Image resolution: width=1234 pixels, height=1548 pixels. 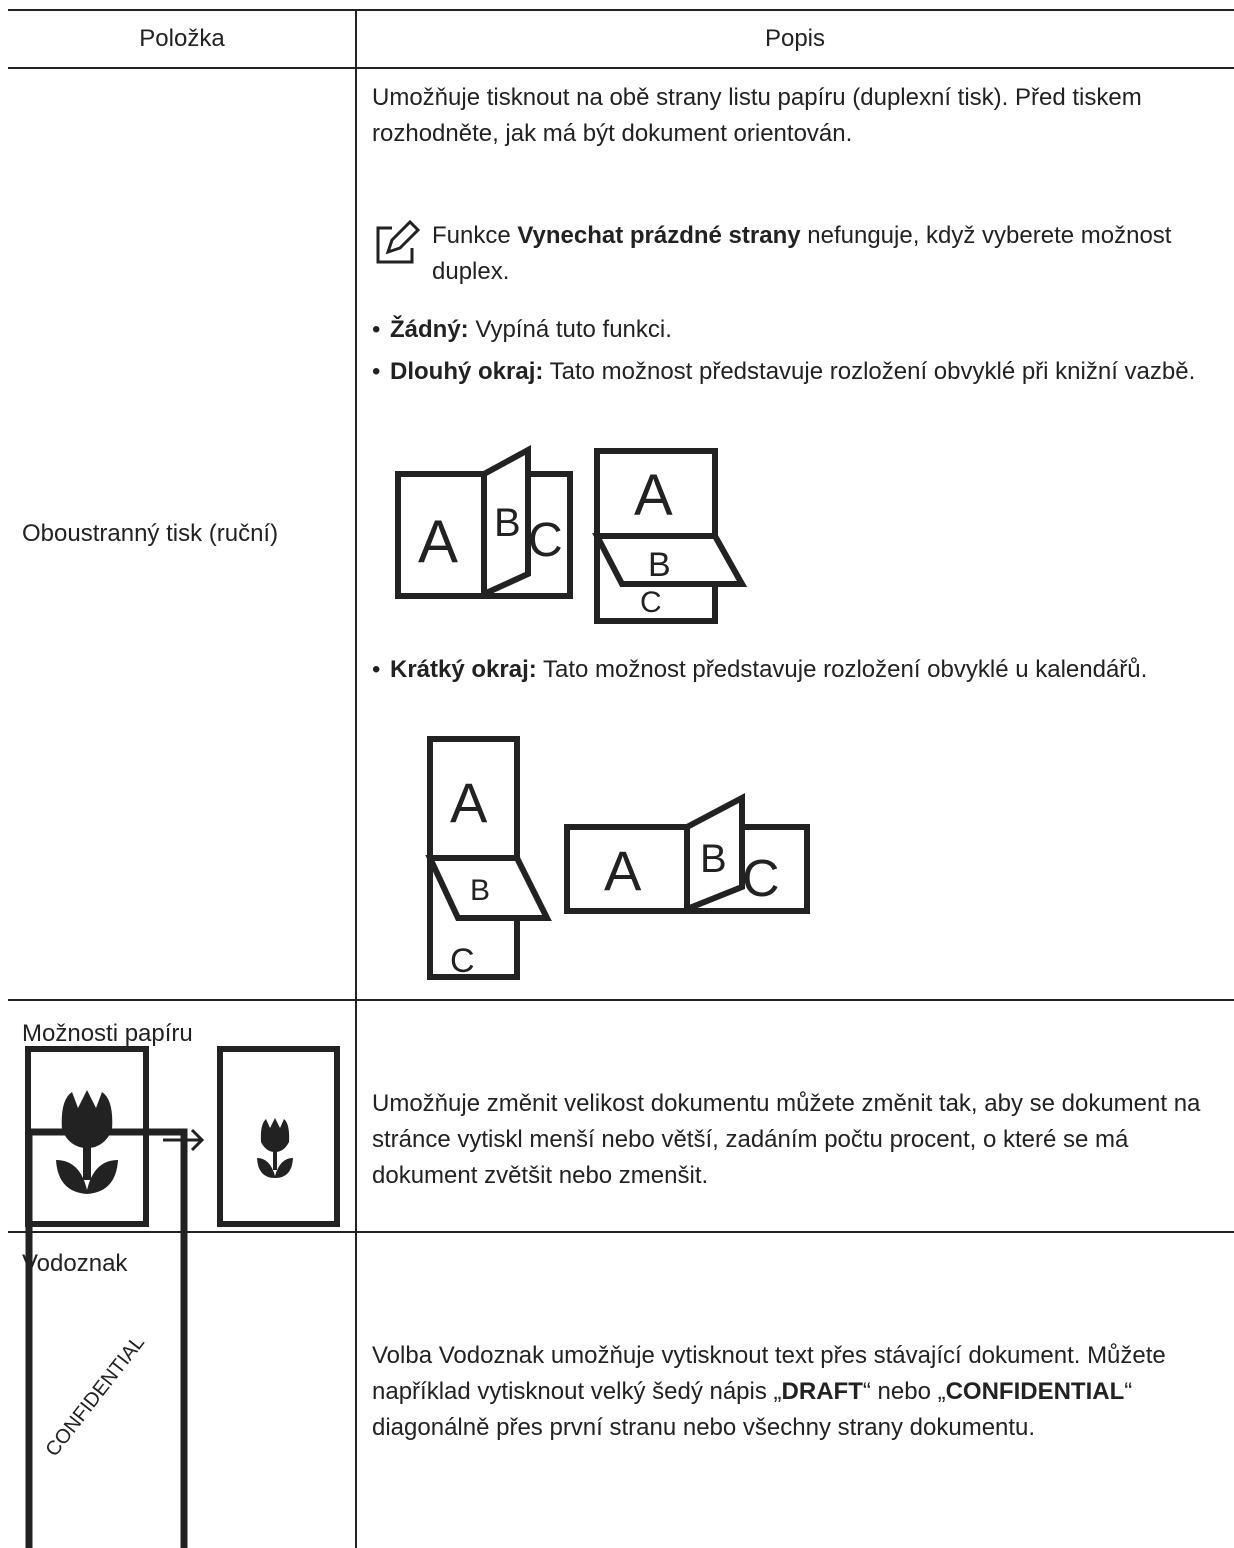 I want to click on item-label: Vodoznak, so click(x=75, y=1263).